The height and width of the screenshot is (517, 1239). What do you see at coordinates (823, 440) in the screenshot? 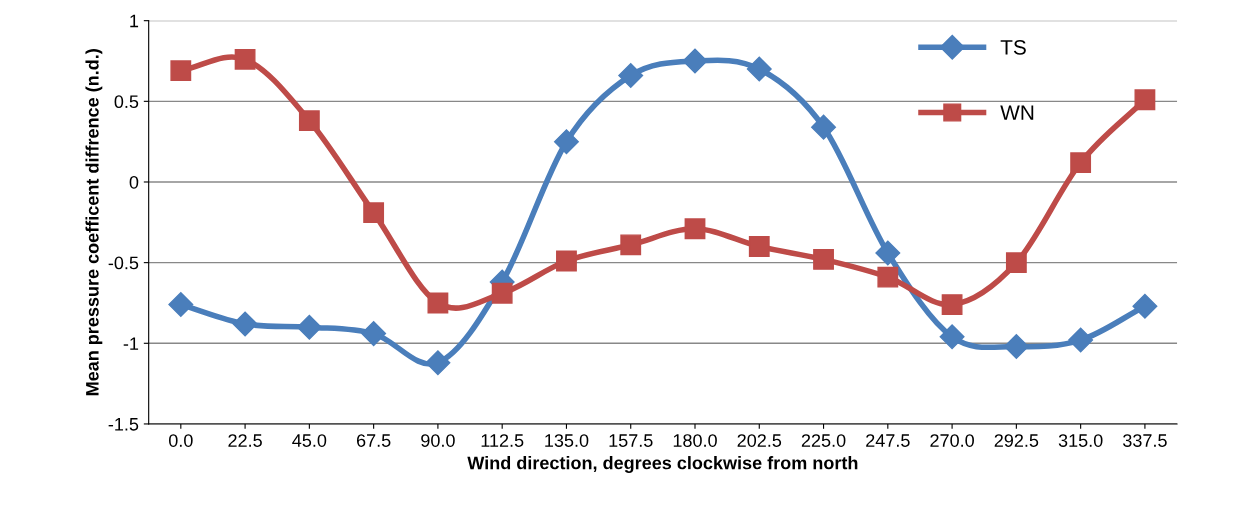
I see `x-tick-label: 225.0` at bounding box center [823, 440].